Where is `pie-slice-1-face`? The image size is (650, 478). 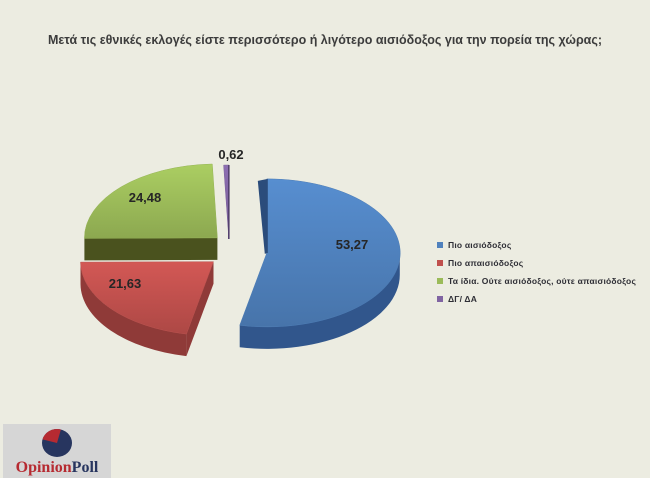
pie-slice-1-face is located at coordinates (147, 298).